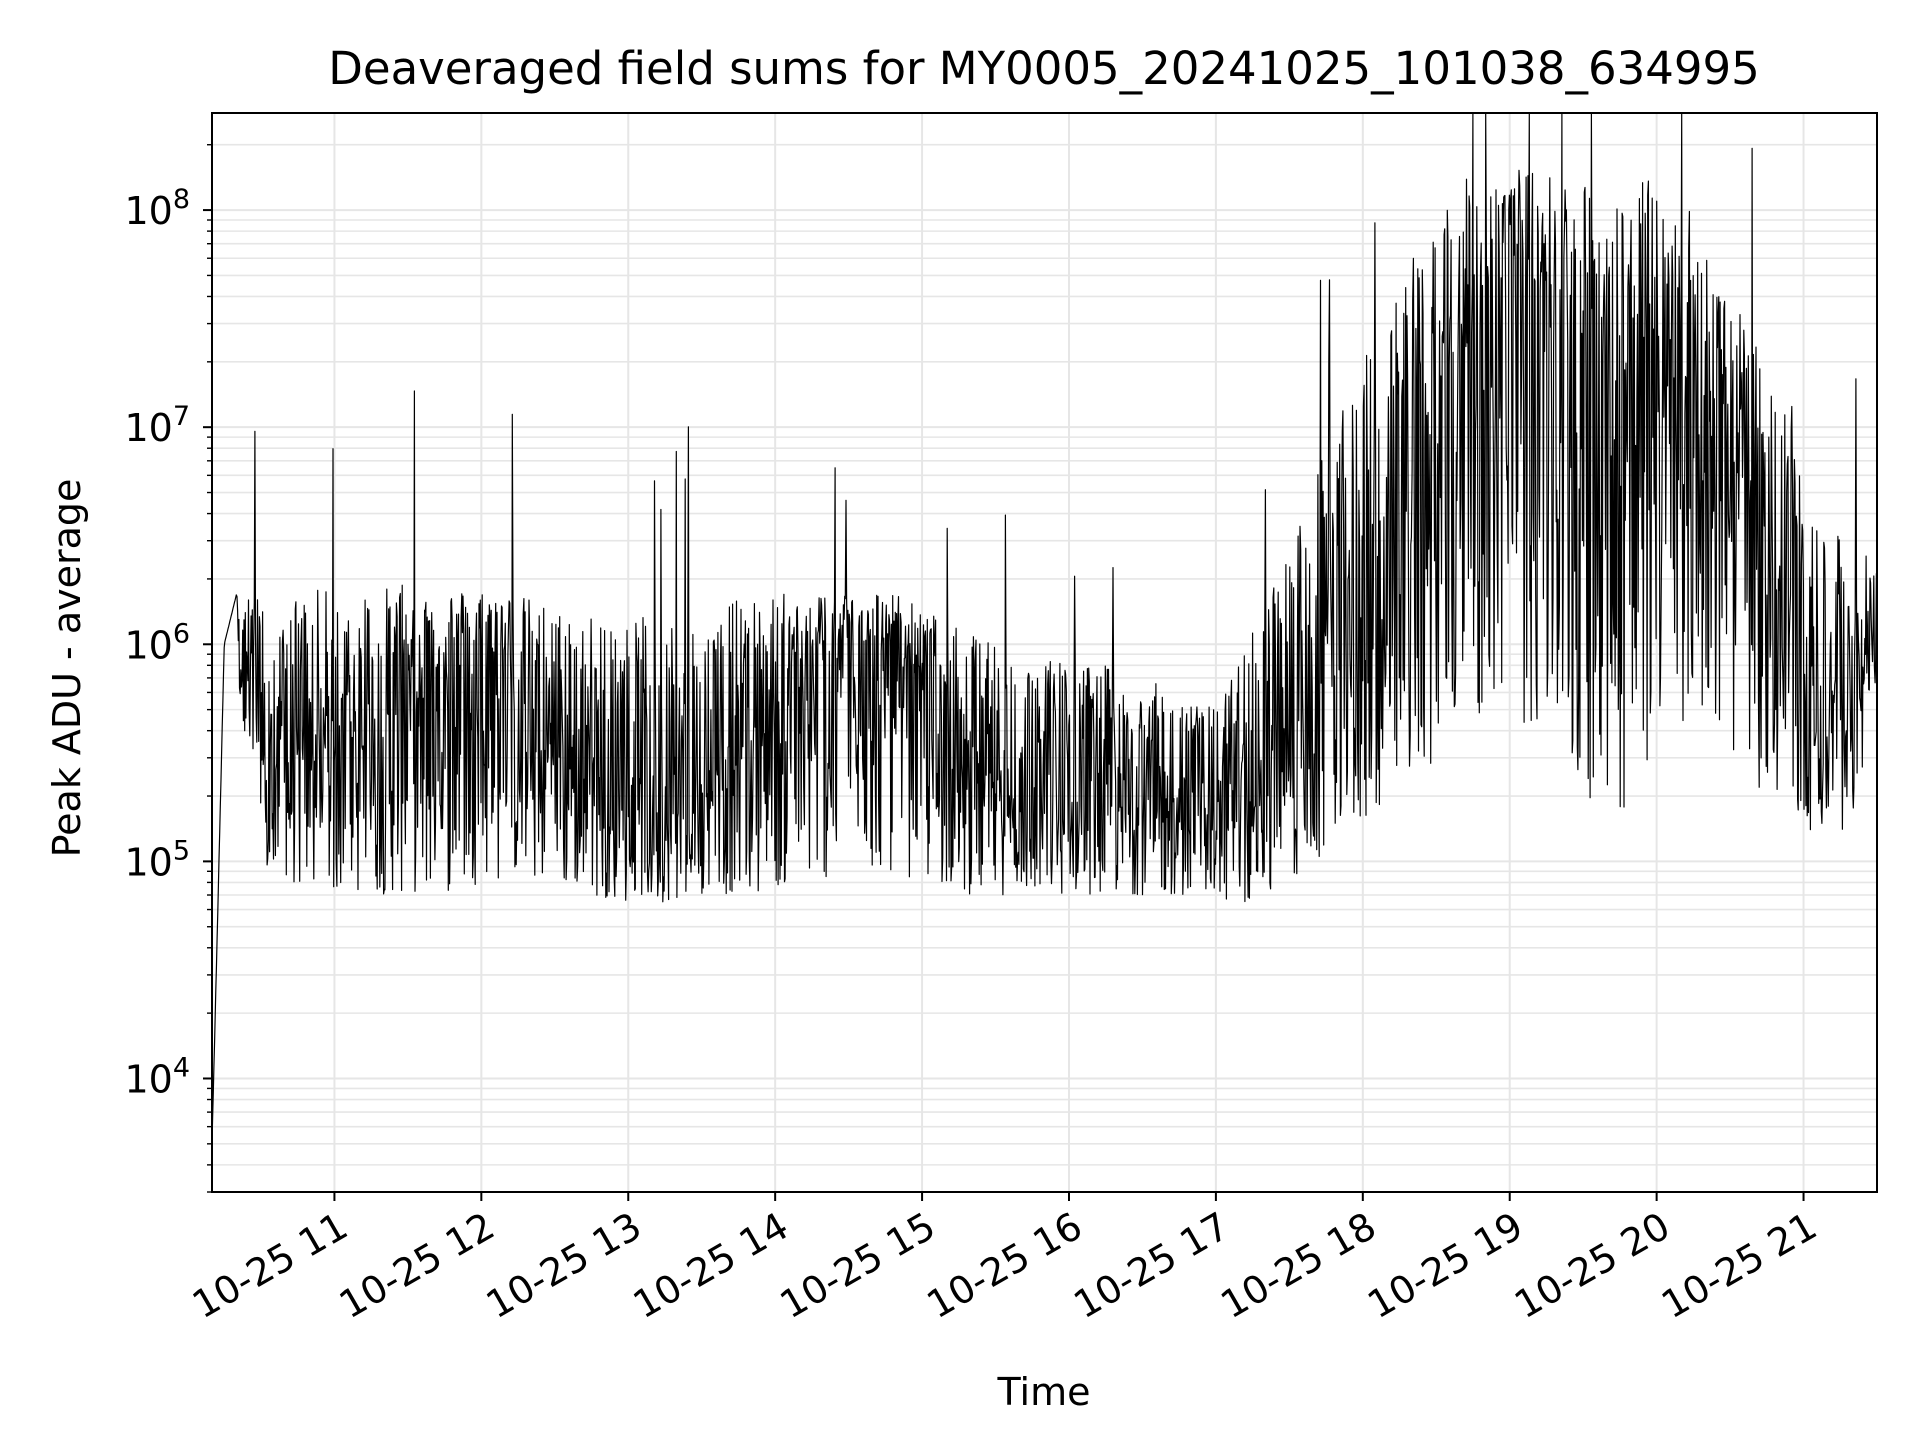 The image size is (1920, 1440). What do you see at coordinates (181, 1067) in the screenshot?
I see `y-tick-label-exponent: 4` at bounding box center [181, 1067].